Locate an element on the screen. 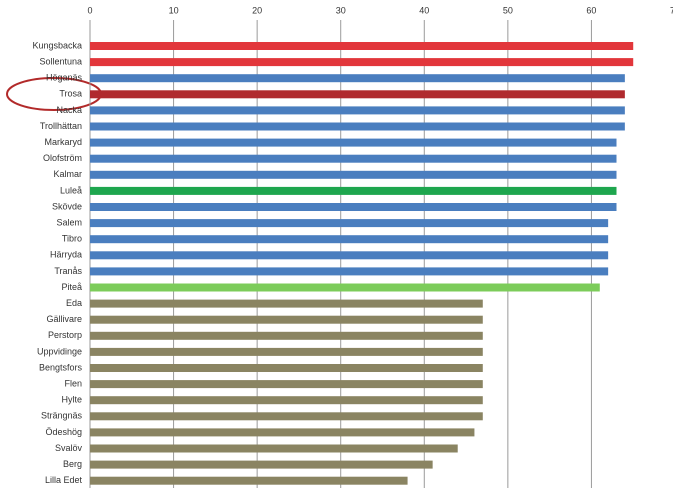 This screenshot has width=673, height=488. x-tick-label: 40 is located at coordinates (424, 10).